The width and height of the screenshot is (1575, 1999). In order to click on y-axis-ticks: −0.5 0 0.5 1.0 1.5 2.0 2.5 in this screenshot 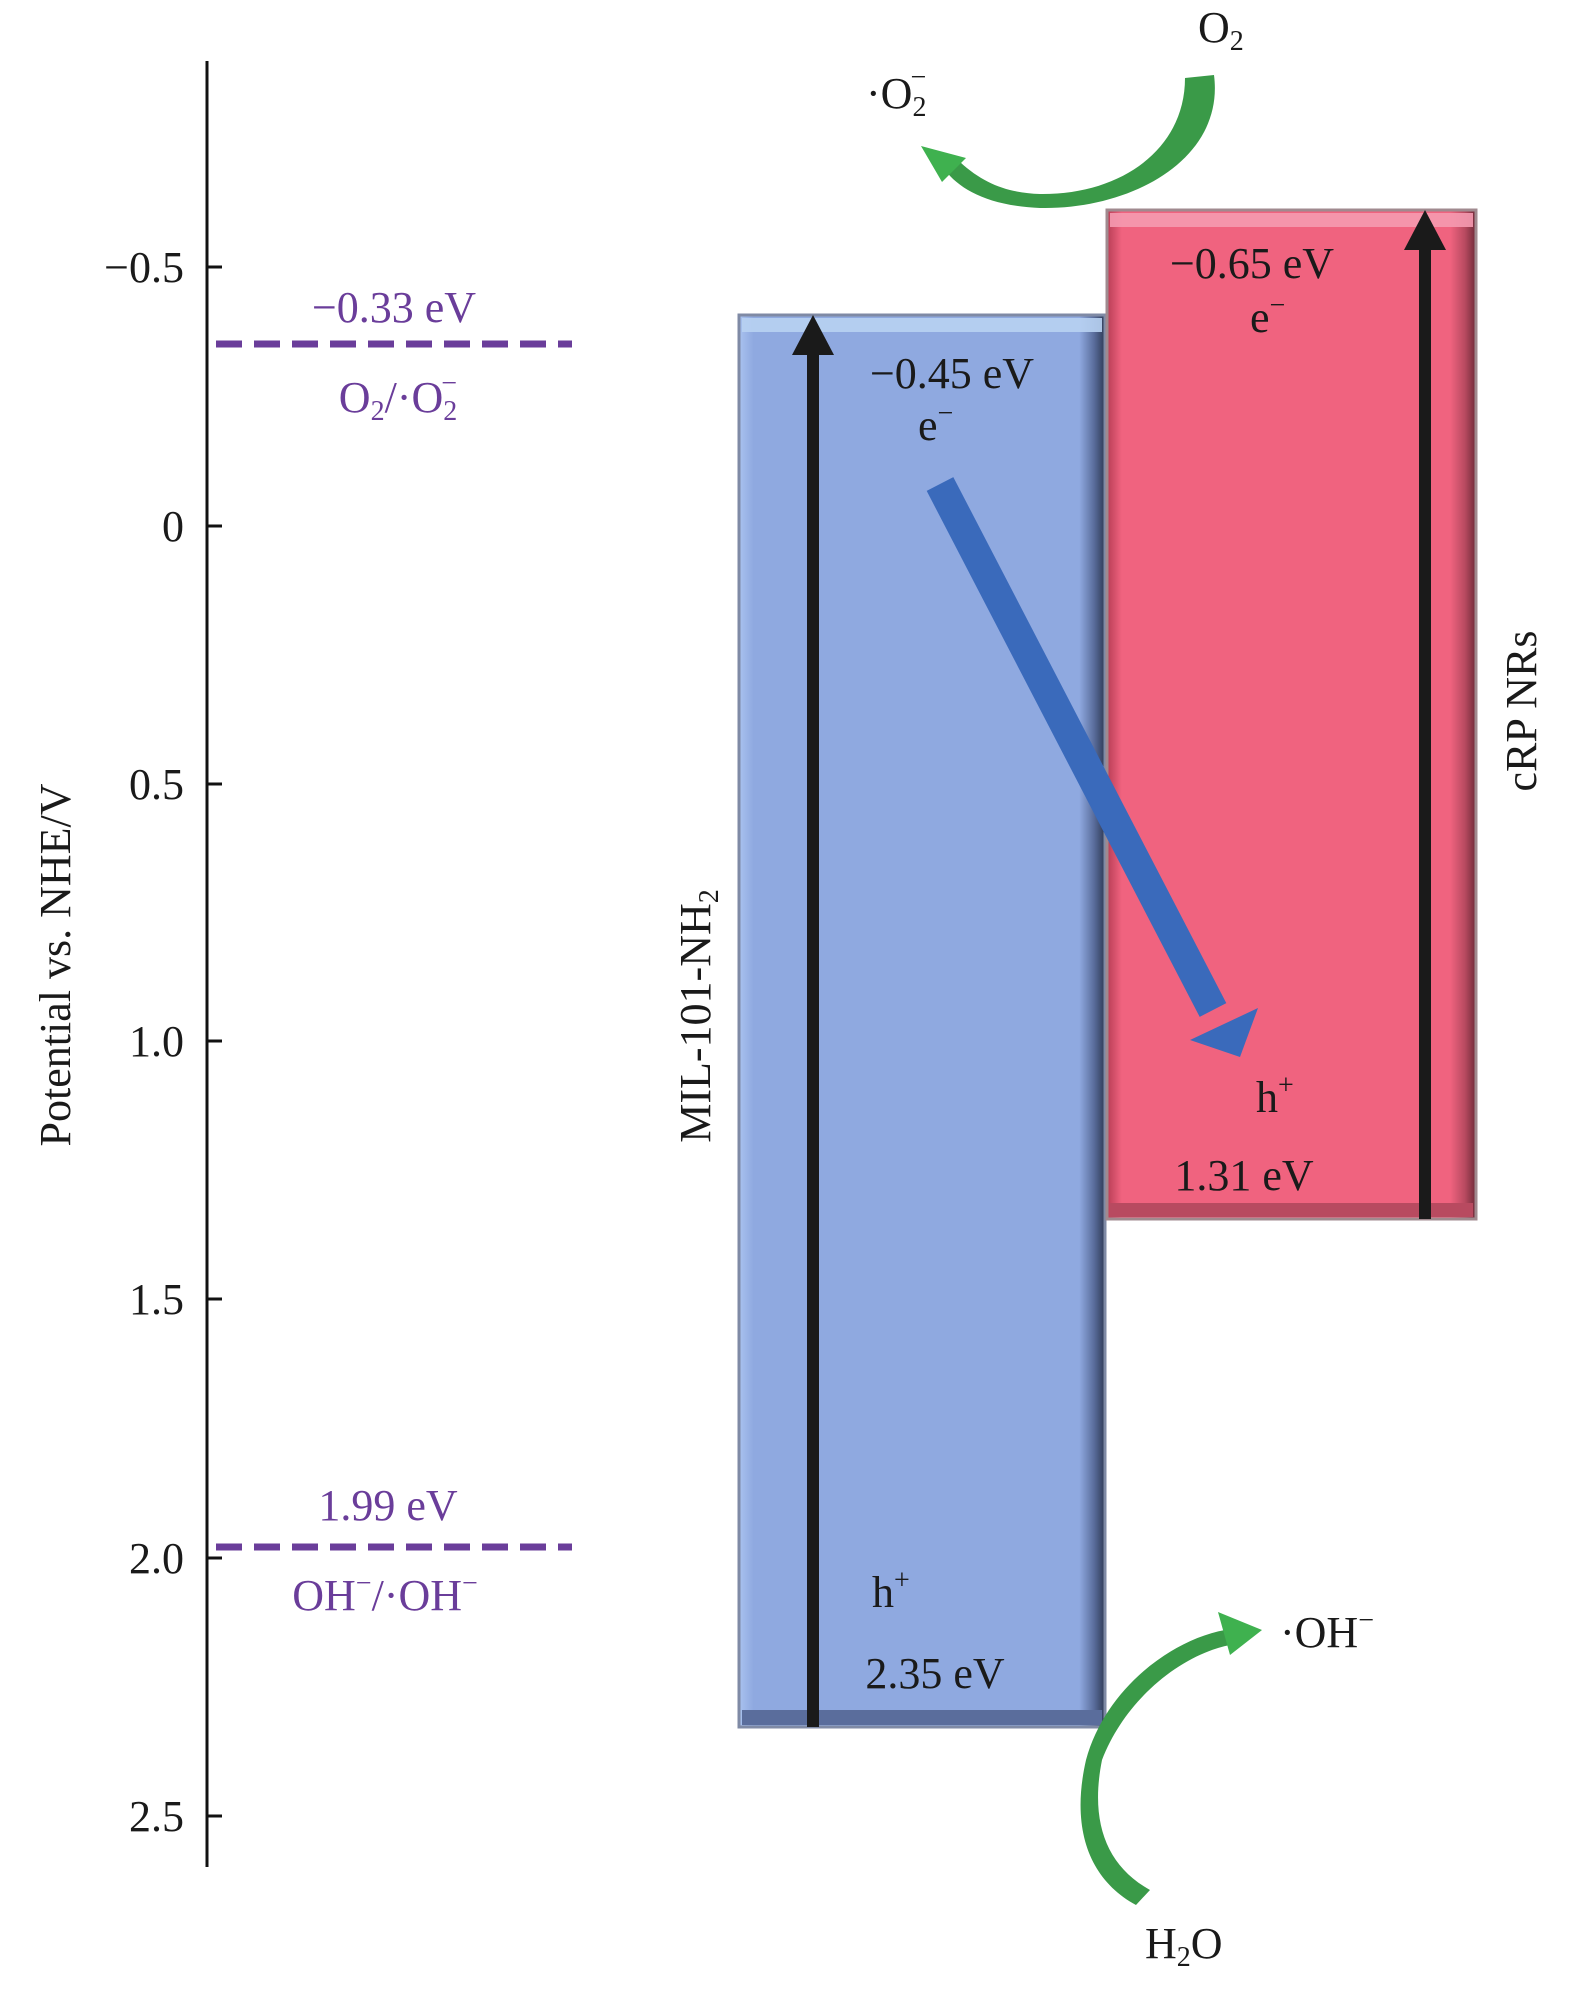, I will do `click(163, 1042)`.